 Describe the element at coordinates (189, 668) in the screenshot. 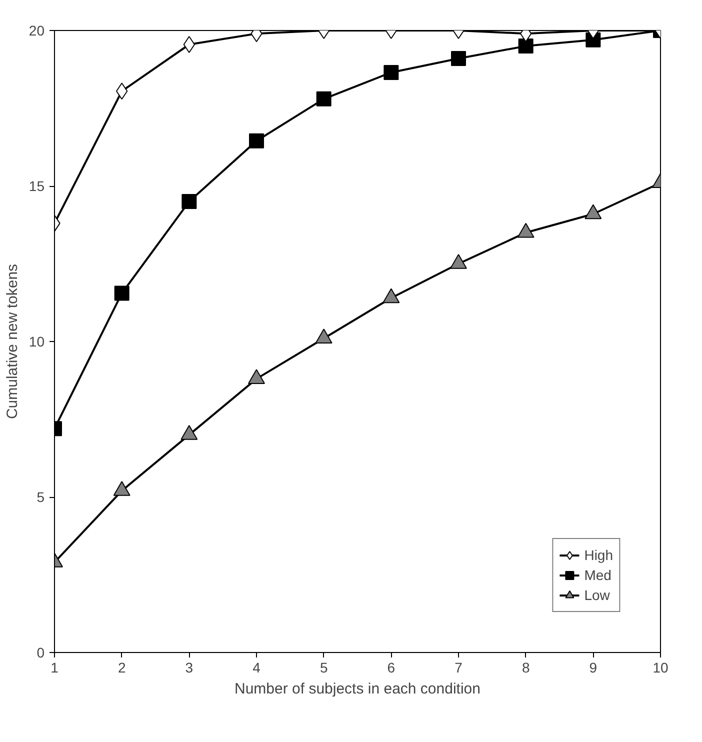

I see `x-tick-label: 3` at that location.